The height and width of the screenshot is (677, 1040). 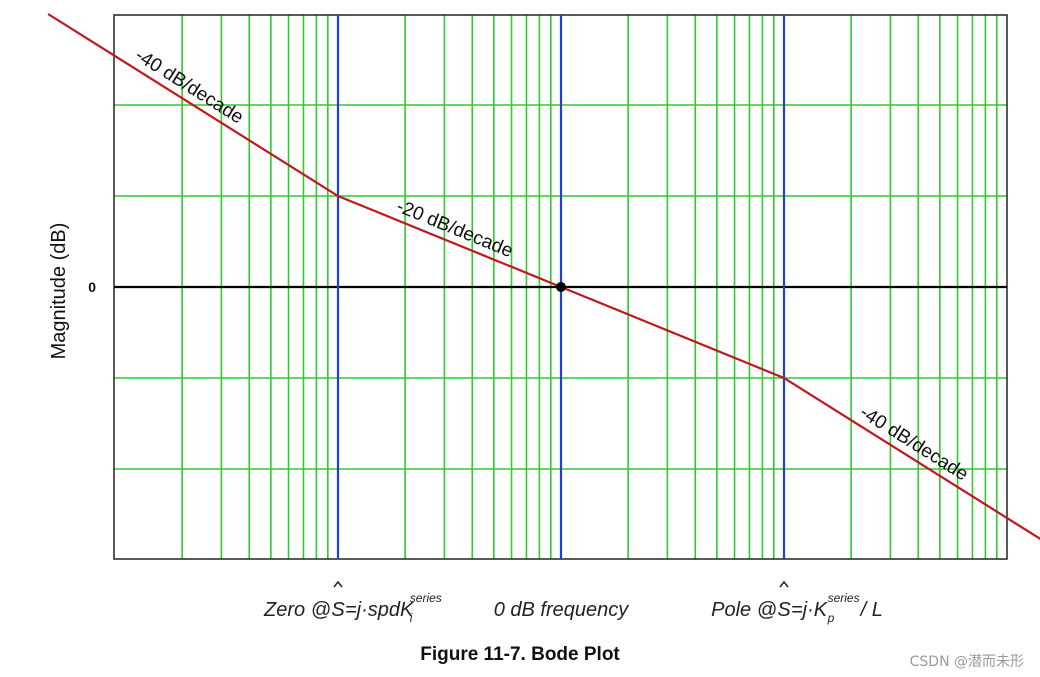 I want to click on slope-label-1: -20 dB/decade, so click(x=454, y=229).